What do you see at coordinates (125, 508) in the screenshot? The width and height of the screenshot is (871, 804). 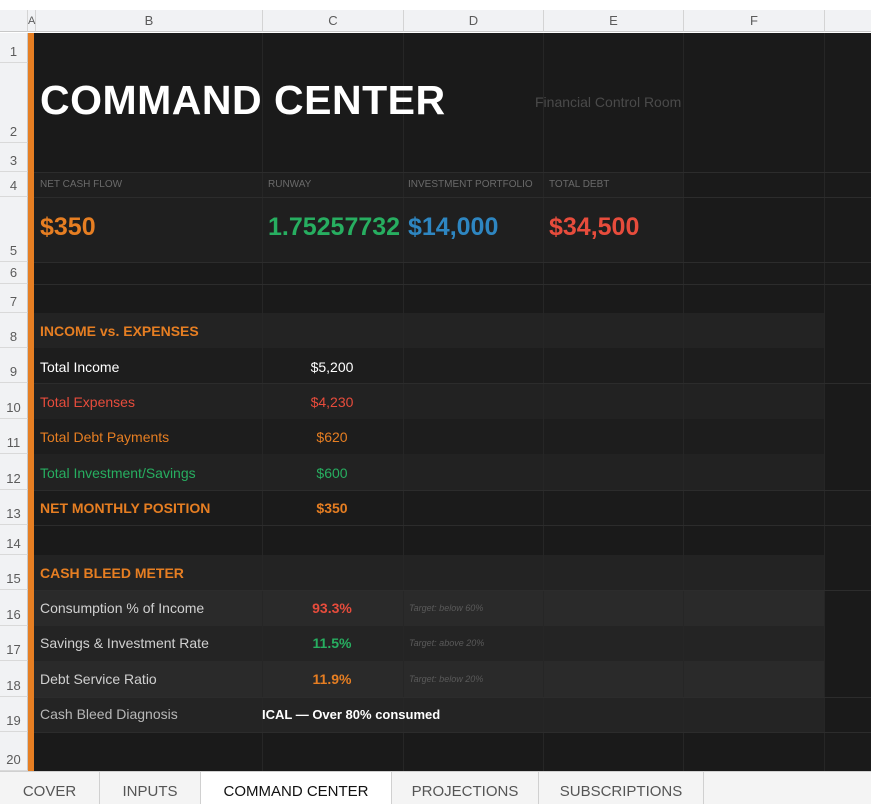 I see `label-net-monthly-position: NET MONTHLY POSITION` at bounding box center [125, 508].